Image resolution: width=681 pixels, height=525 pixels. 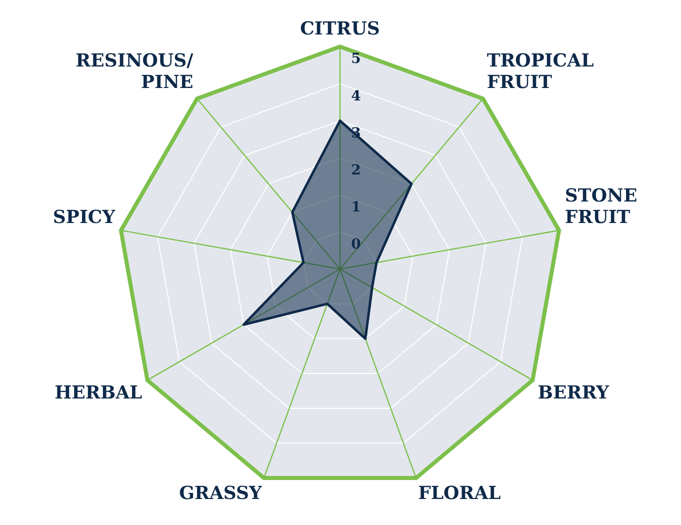 What do you see at coordinates (98, 393) in the screenshot?
I see `spoke-label: HERBAL` at bounding box center [98, 393].